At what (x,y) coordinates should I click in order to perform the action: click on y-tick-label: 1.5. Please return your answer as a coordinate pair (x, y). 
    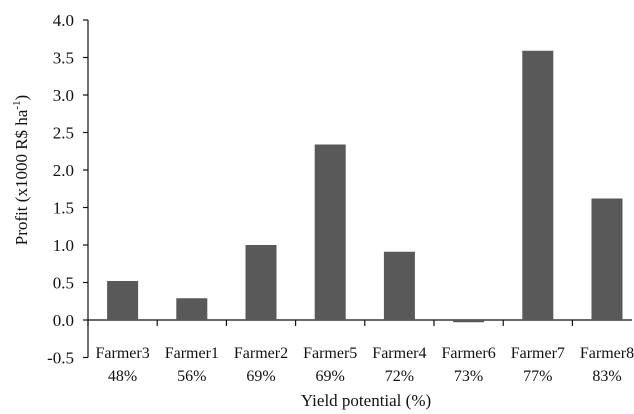
    Looking at the image, I should click on (63, 208).